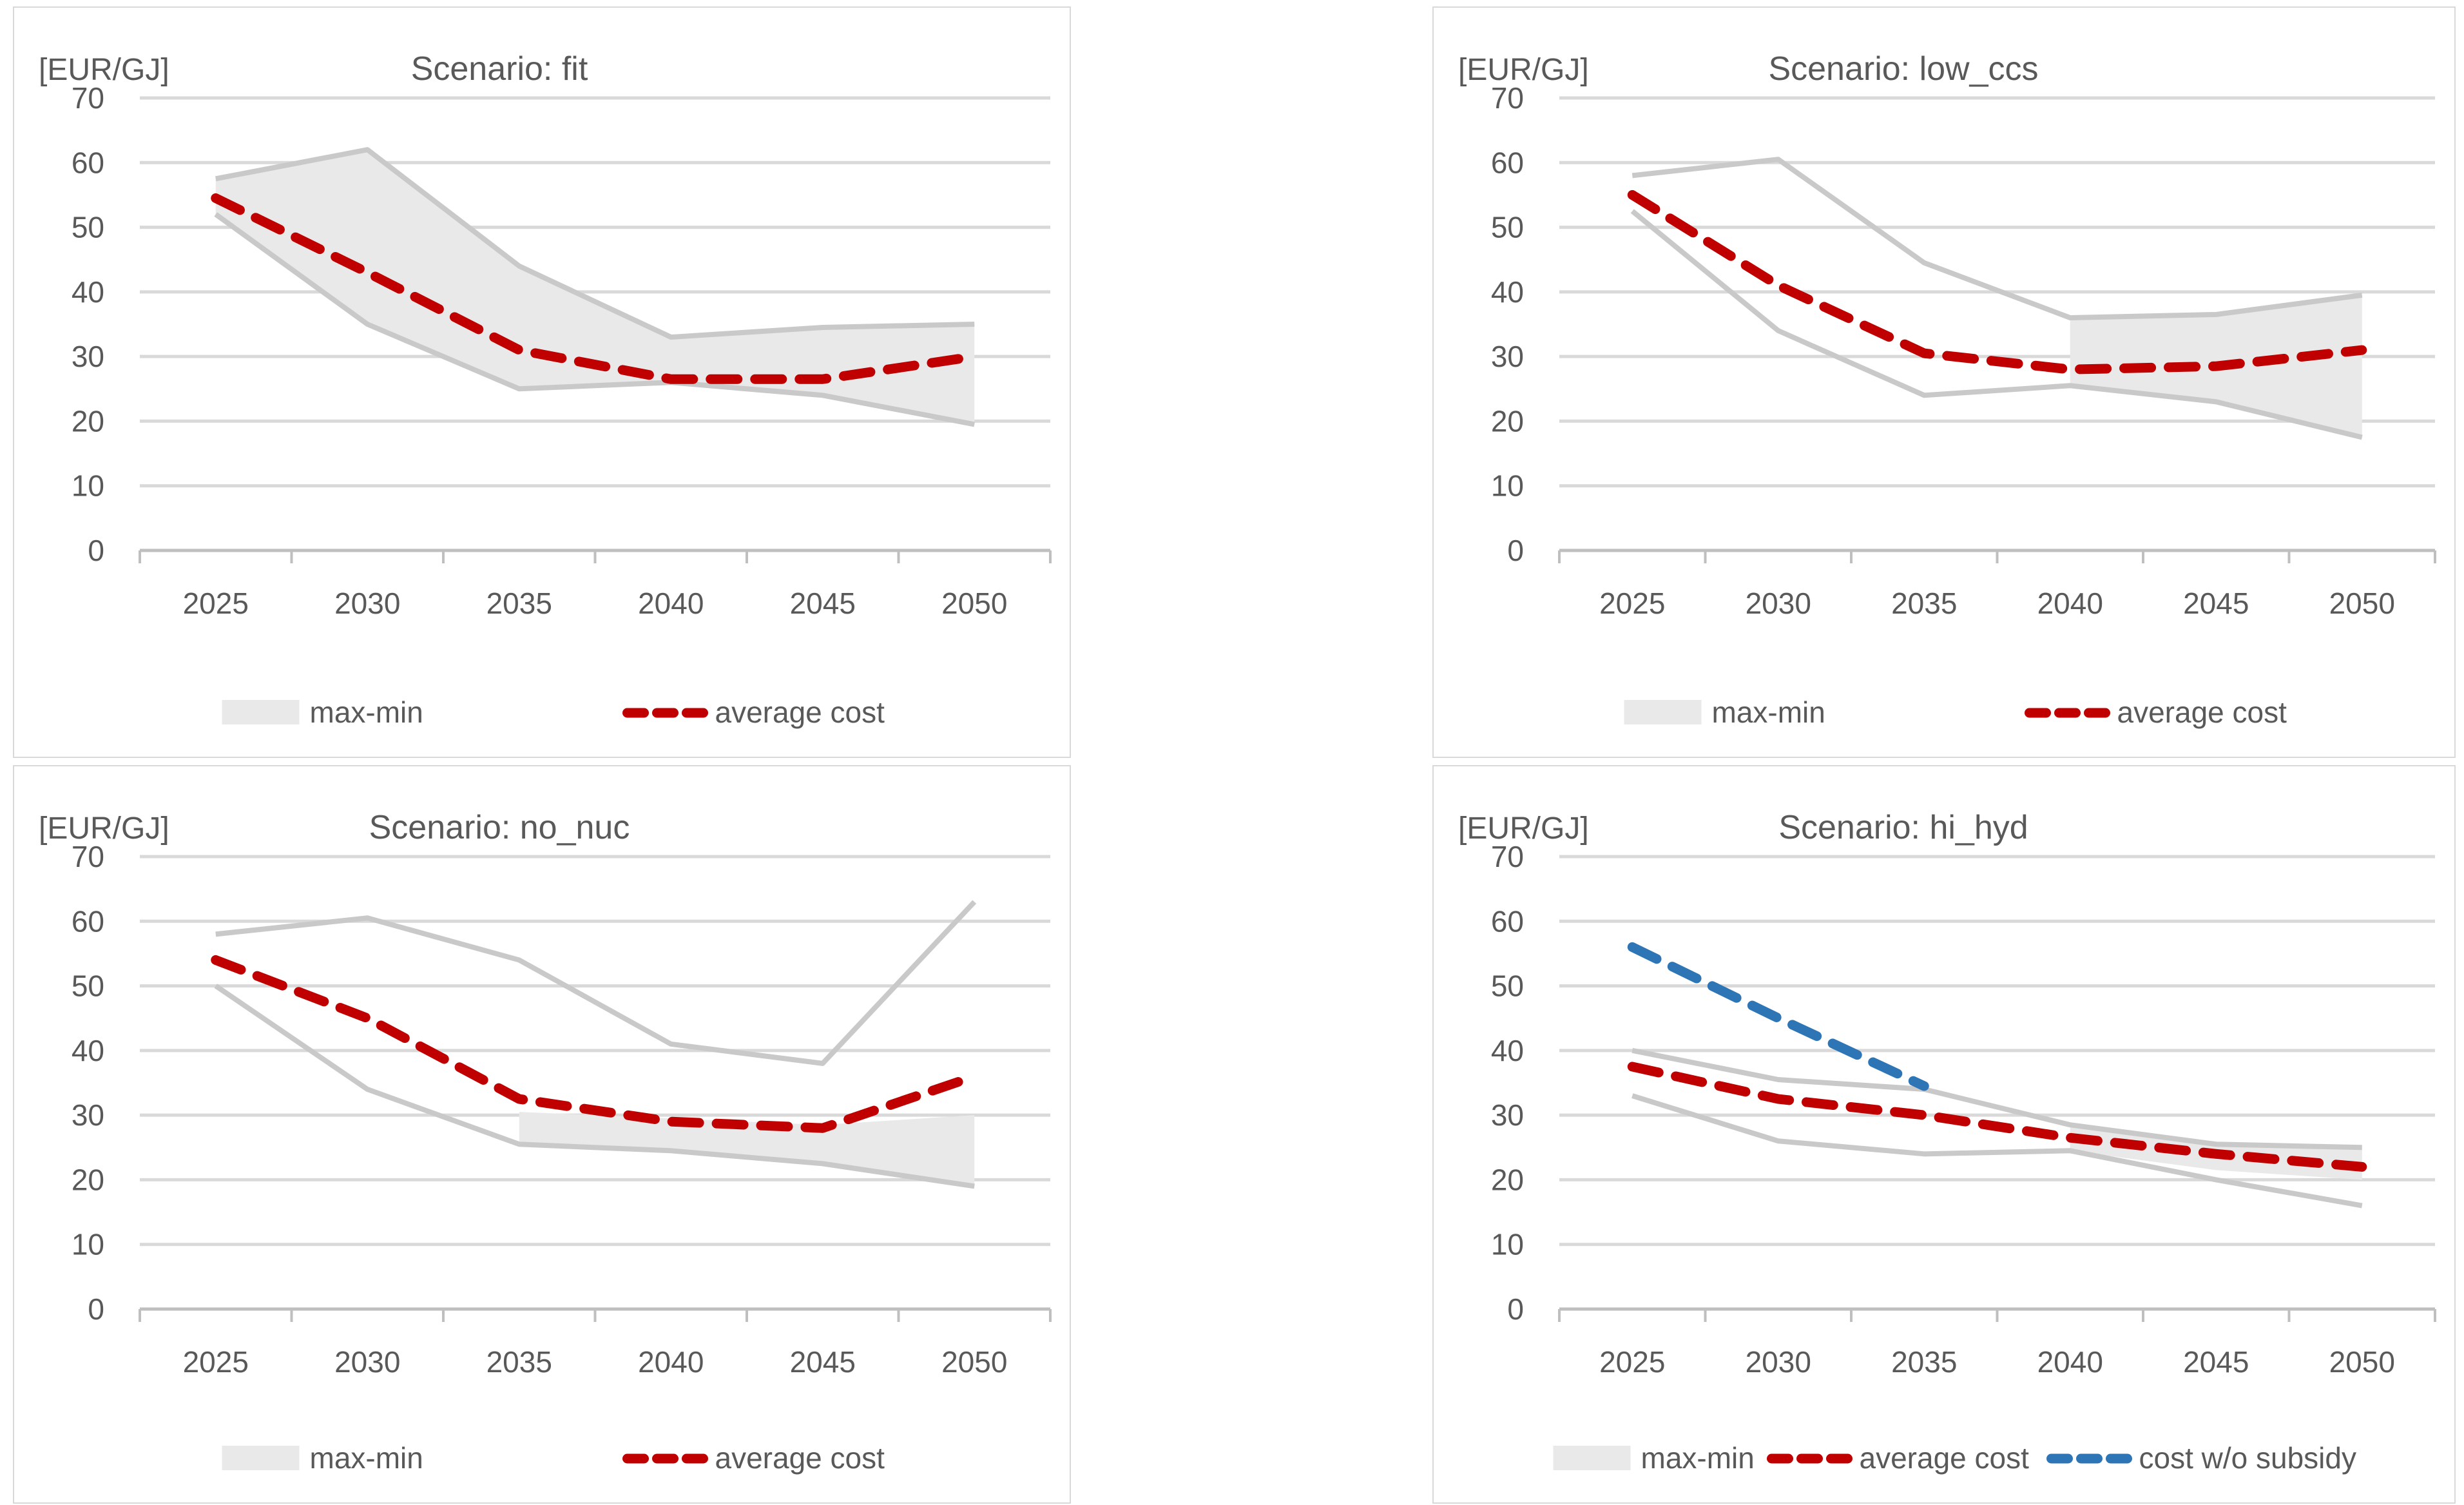 This screenshot has height=1505, width=2464. Describe the element at coordinates (500, 828) in the screenshot. I see `chart-title: Scenario: no_nuc` at that location.